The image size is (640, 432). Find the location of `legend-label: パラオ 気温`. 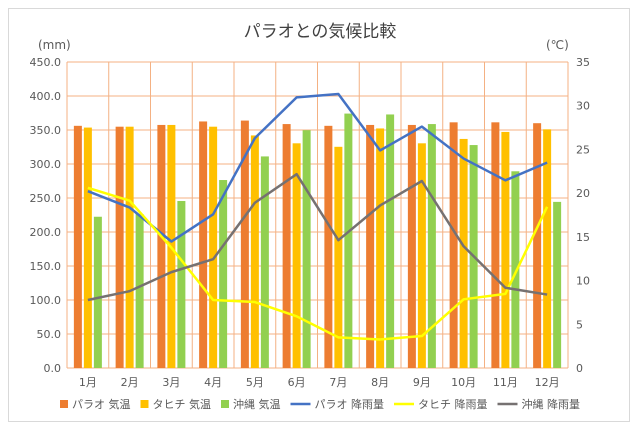

legend-label: パラオ 気温 is located at coordinates (101, 404).